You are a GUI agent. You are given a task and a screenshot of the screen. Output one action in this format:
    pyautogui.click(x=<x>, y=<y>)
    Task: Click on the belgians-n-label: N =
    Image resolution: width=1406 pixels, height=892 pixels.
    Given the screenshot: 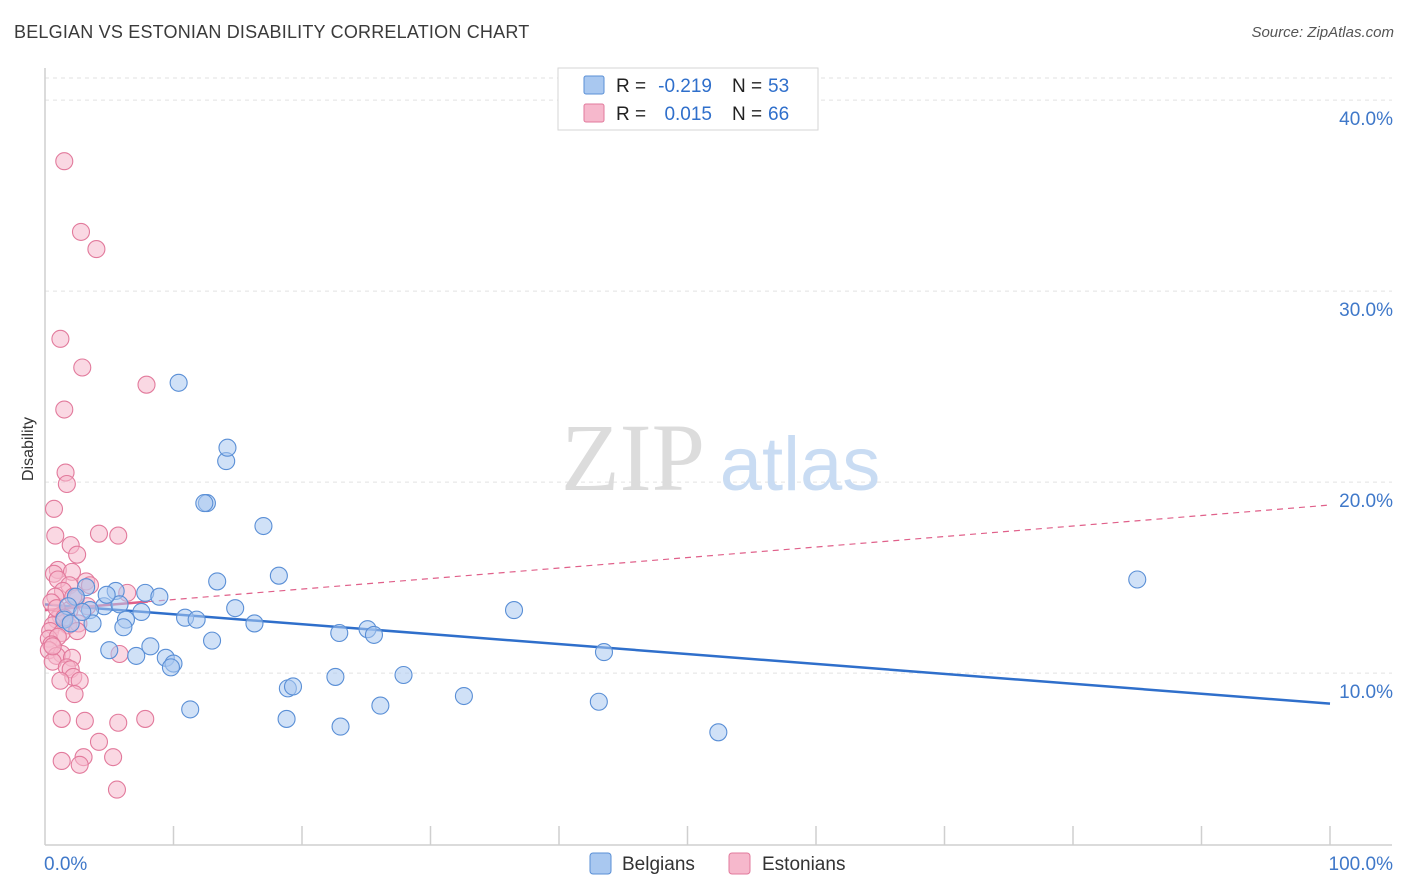 What is the action you would take?
    pyautogui.click(x=747, y=86)
    